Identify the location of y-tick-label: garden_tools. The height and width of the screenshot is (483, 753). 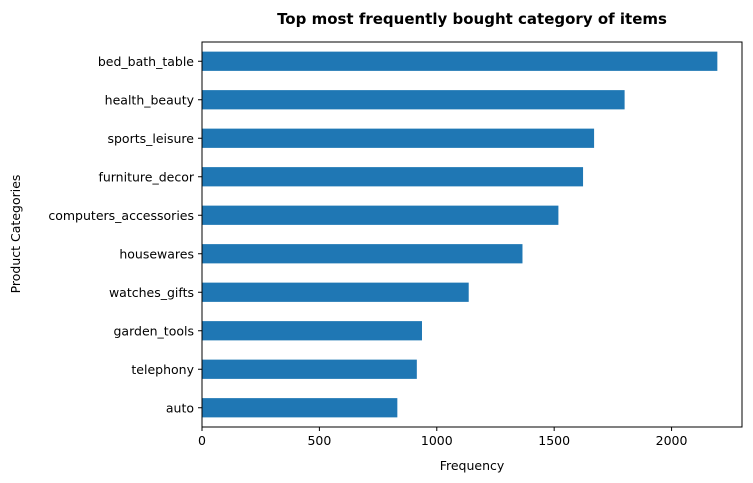
(154, 330).